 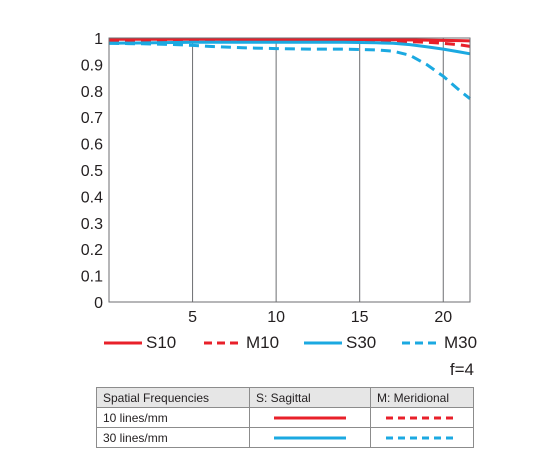 I want to click on x-tick-label: 5, so click(x=192, y=317).